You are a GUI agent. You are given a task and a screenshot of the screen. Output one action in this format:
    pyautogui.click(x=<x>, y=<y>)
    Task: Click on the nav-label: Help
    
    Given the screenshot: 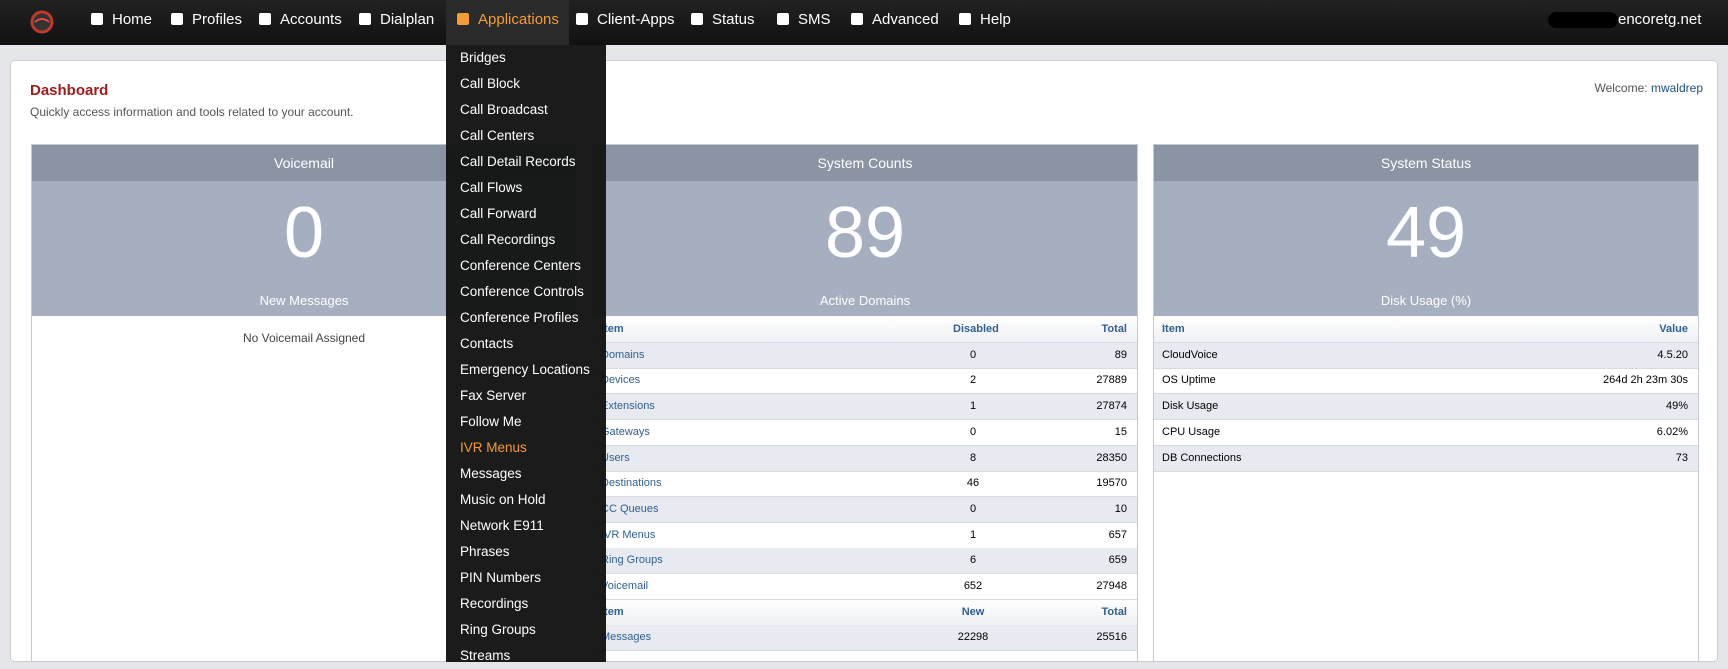 What is the action you would take?
    pyautogui.click(x=995, y=19)
    